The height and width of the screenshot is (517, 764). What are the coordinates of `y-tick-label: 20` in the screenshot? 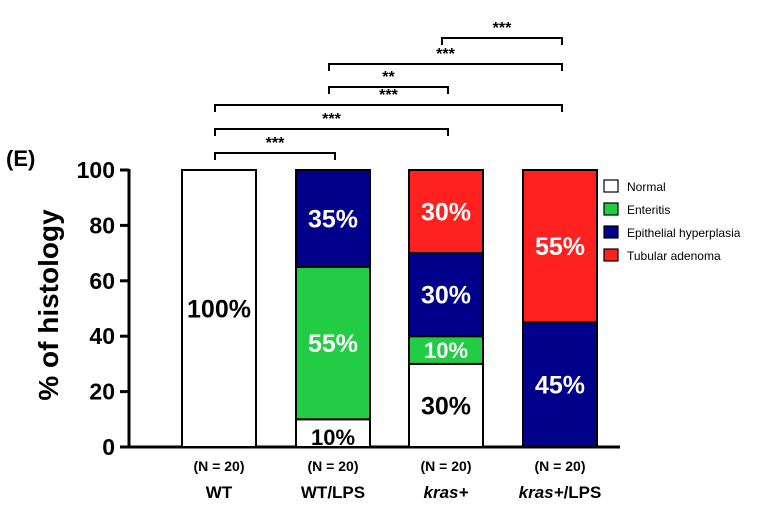 It's located at (102, 392).